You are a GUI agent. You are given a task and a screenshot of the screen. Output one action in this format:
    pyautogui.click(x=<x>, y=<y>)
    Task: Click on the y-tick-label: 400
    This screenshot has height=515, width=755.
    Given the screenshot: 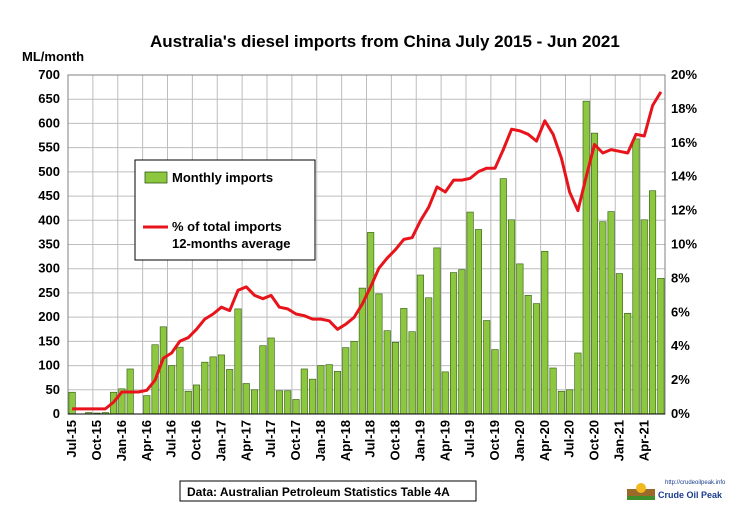 What is the action you would take?
    pyautogui.click(x=49, y=219)
    